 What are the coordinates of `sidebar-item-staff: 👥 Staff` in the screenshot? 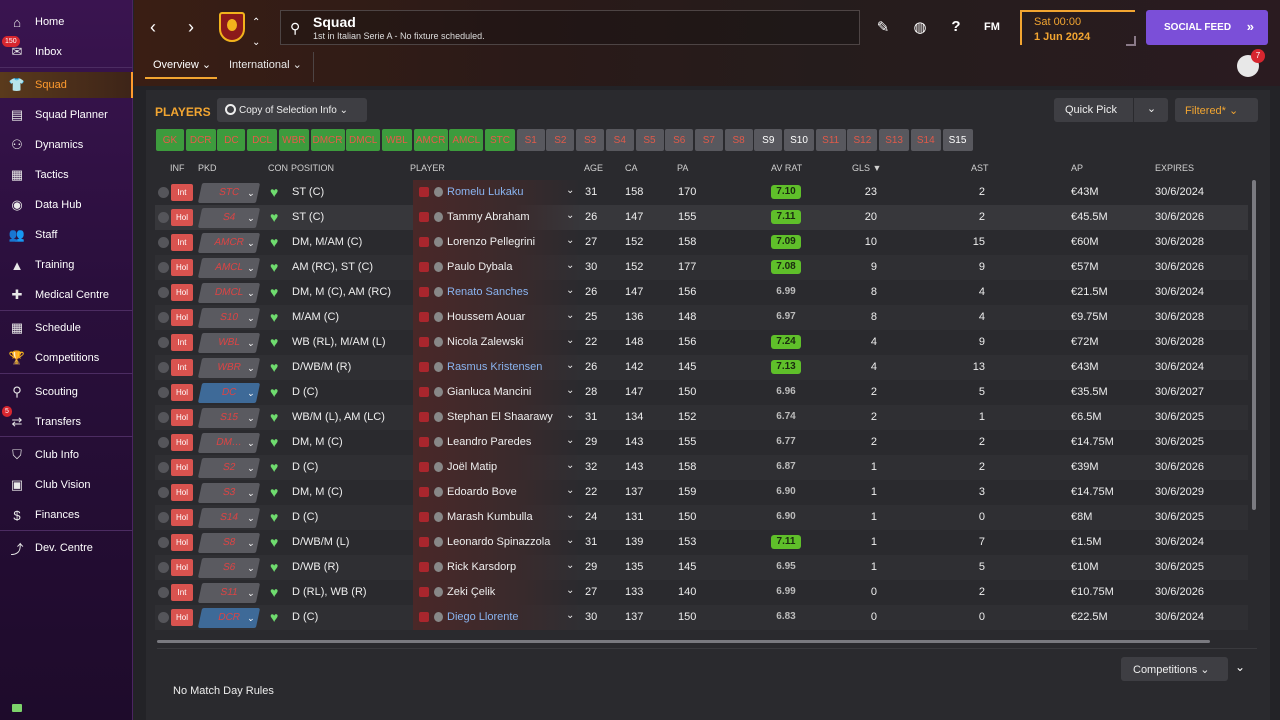 It's located at (66, 235).